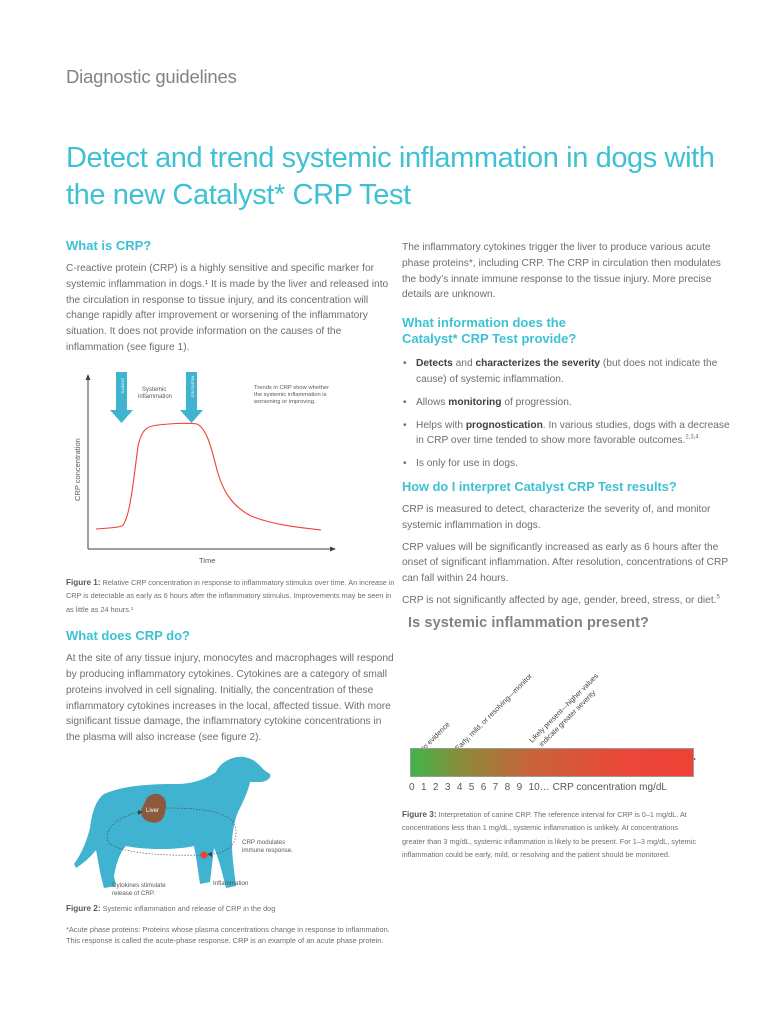 The width and height of the screenshot is (768, 1024). What do you see at coordinates (284, 402) in the screenshot?
I see `trend-note-line3: worsening or improving.` at bounding box center [284, 402].